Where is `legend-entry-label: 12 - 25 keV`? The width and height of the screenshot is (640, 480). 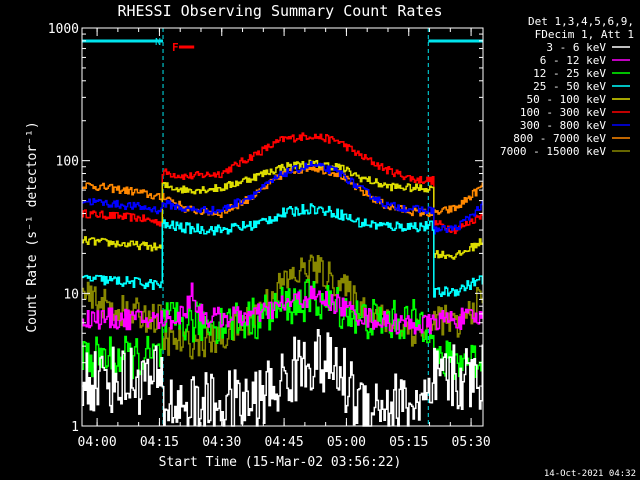
legend-entry-label: 12 - 25 keV is located at coordinates (569, 73).